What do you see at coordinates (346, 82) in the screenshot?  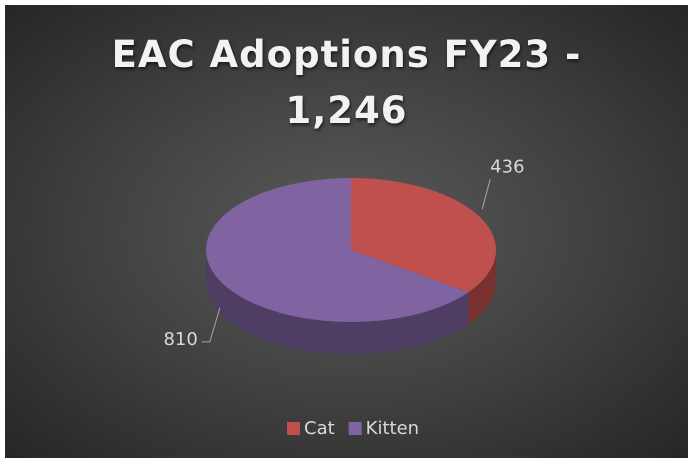 I see `chart-title: EAC Adoptions FY23 - 1,246` at bounding box center [346, 82].